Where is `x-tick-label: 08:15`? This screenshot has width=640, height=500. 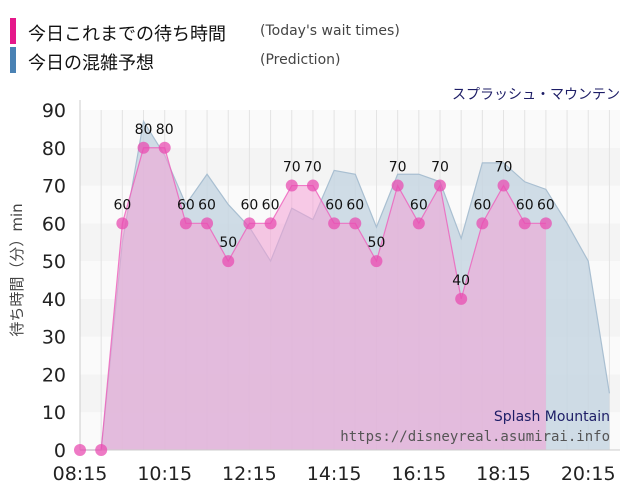 x-tick-label: 08:15 is located at coordinates (80, 474).